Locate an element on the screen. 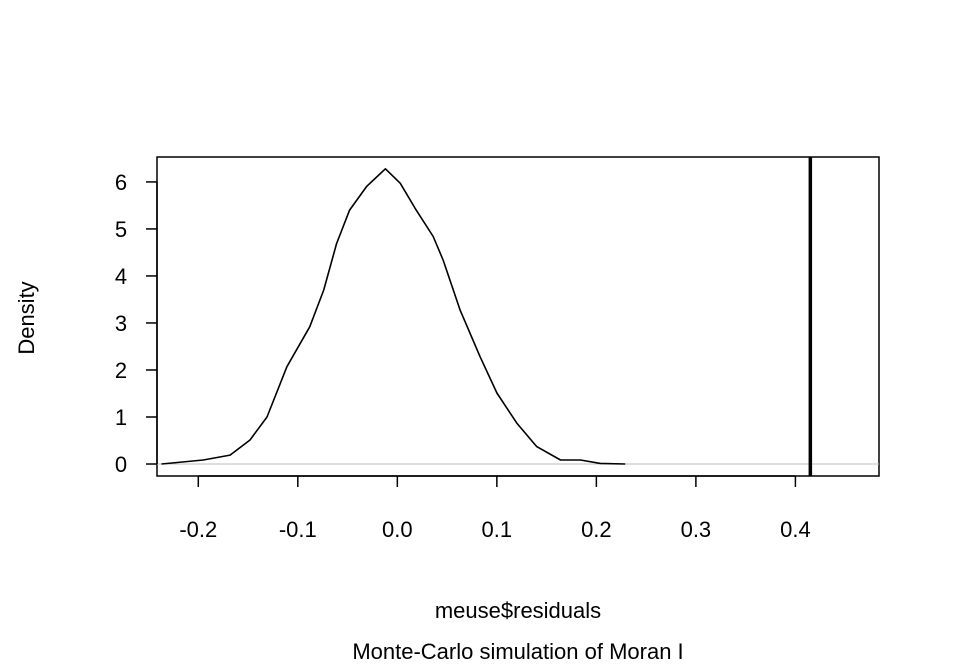 Image resolution: width=960 pixels, height=672 pixels. y-tick-label: 2 is located at coordinates (121, 370).